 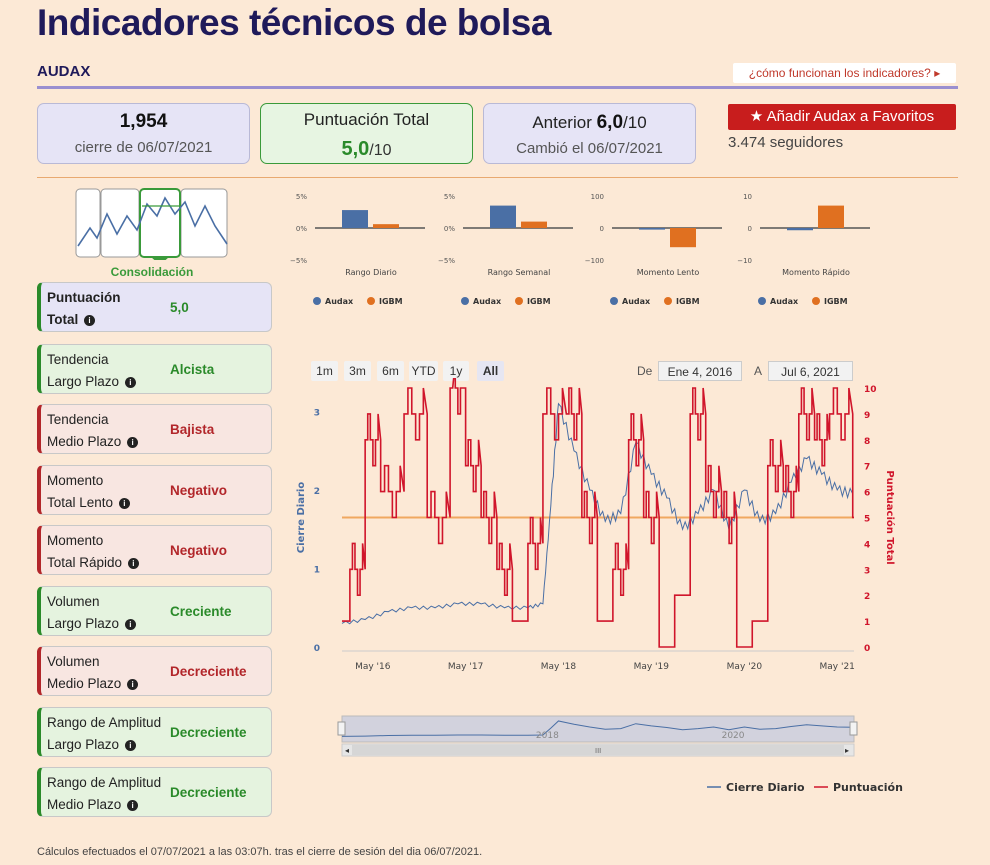 I want to click on indicator-name: Momento Total Lento i, so click(x=88, y=492).